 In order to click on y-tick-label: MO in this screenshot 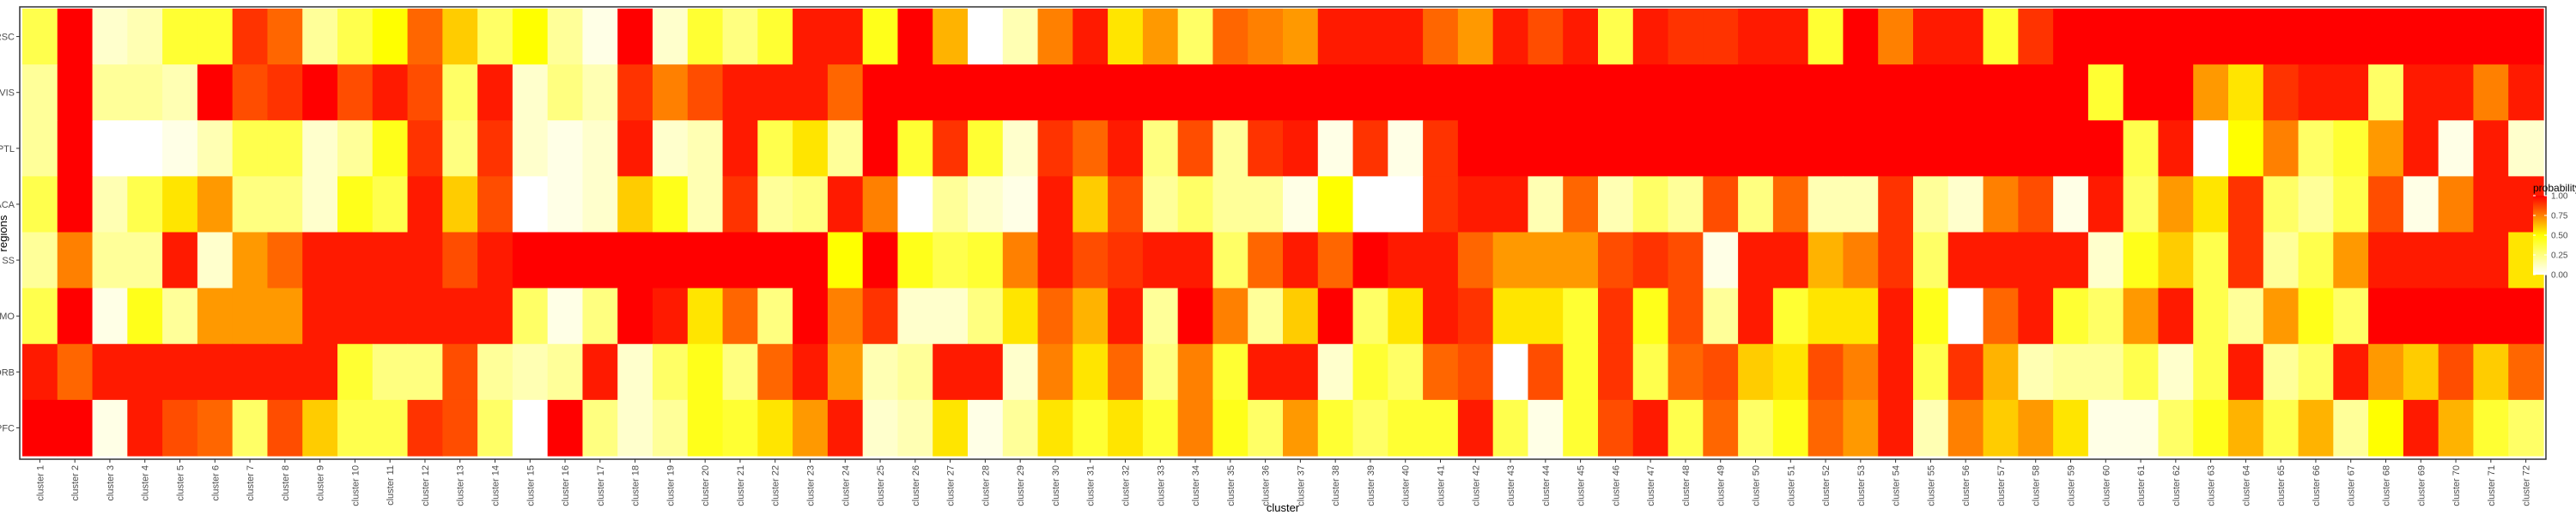, I will do `click(7, 317)`.